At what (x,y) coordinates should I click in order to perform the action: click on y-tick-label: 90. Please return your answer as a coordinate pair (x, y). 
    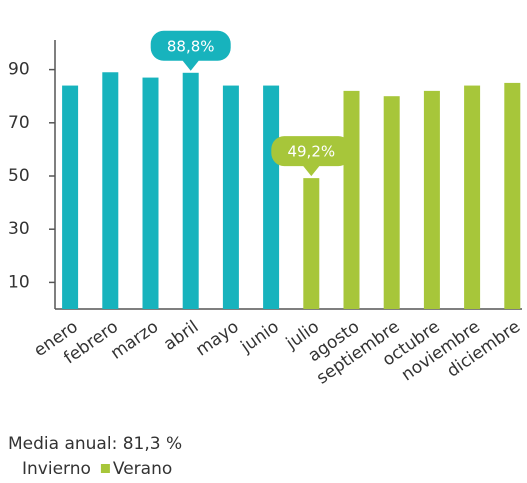
    Looking at the image, I should click on (19, 70).